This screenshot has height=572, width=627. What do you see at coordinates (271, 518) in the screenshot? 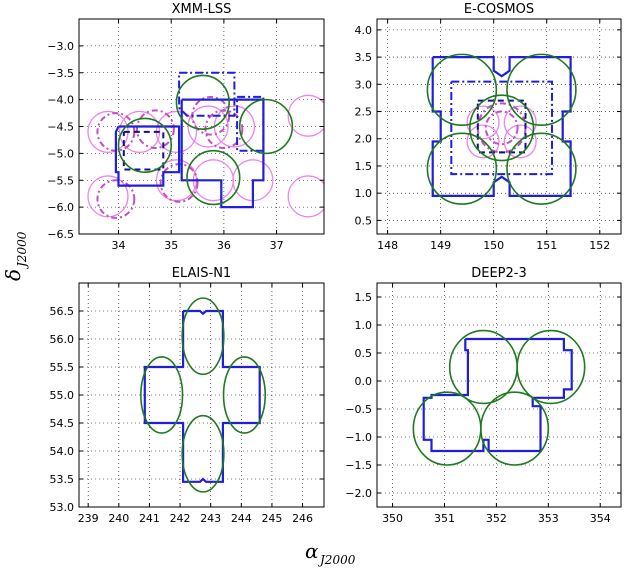
I see `x-tick-label: 245` at bounding box center [271, 518].